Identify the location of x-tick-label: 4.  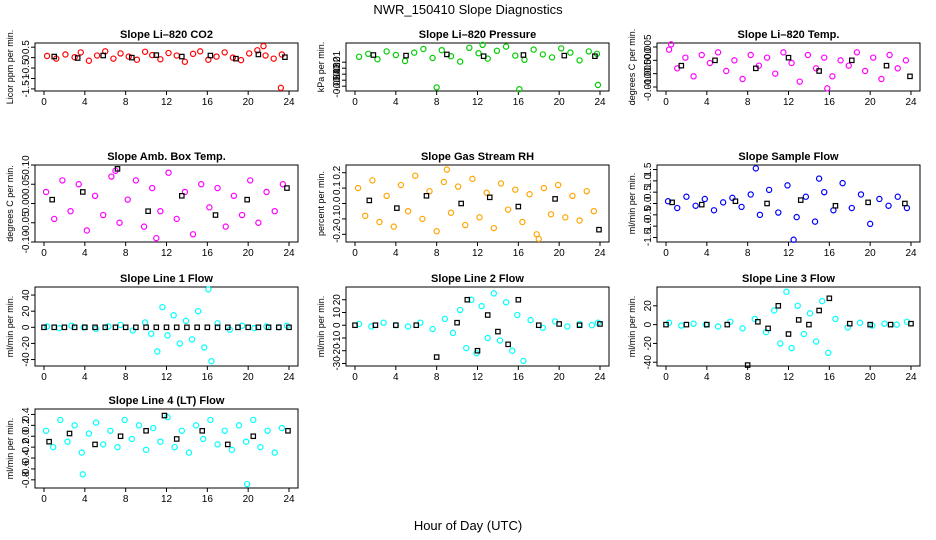
(707, 377).